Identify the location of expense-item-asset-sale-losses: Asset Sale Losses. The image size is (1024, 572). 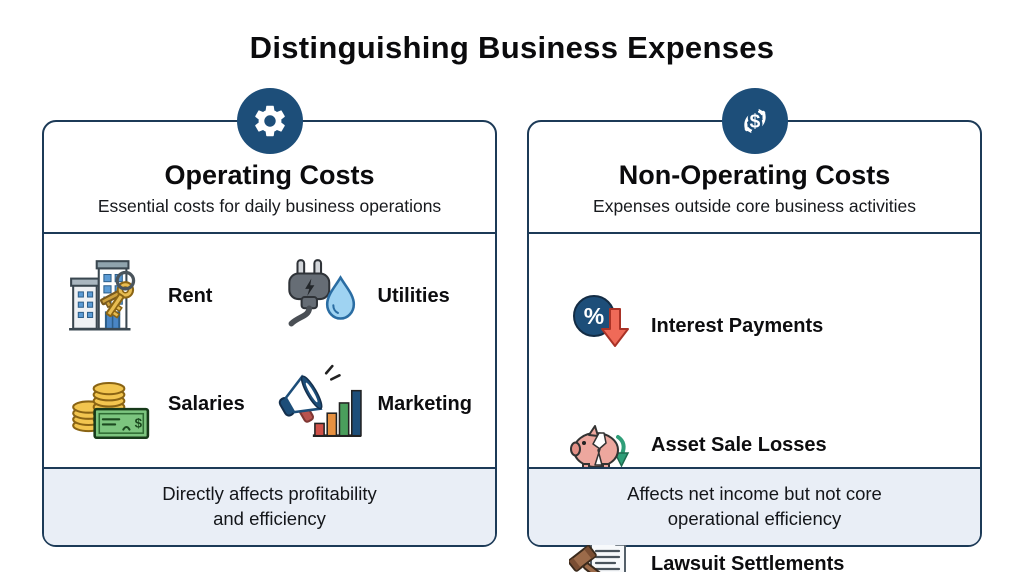
(764, 446).